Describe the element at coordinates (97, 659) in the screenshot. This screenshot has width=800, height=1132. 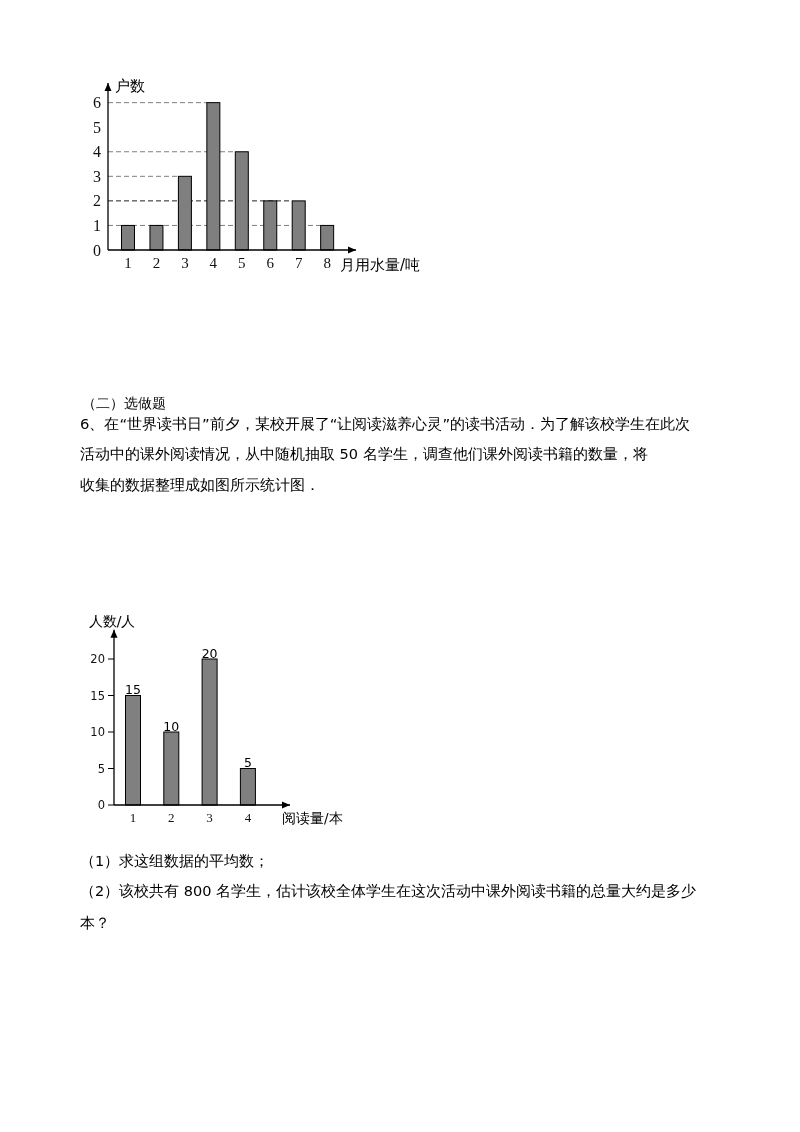
I see `y-tick-label: 20` at that location.